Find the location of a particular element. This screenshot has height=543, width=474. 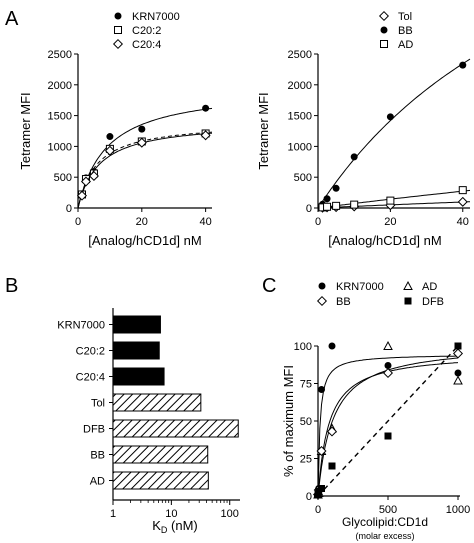

y-tick-label: 500 is located at coordinates (303, 178).